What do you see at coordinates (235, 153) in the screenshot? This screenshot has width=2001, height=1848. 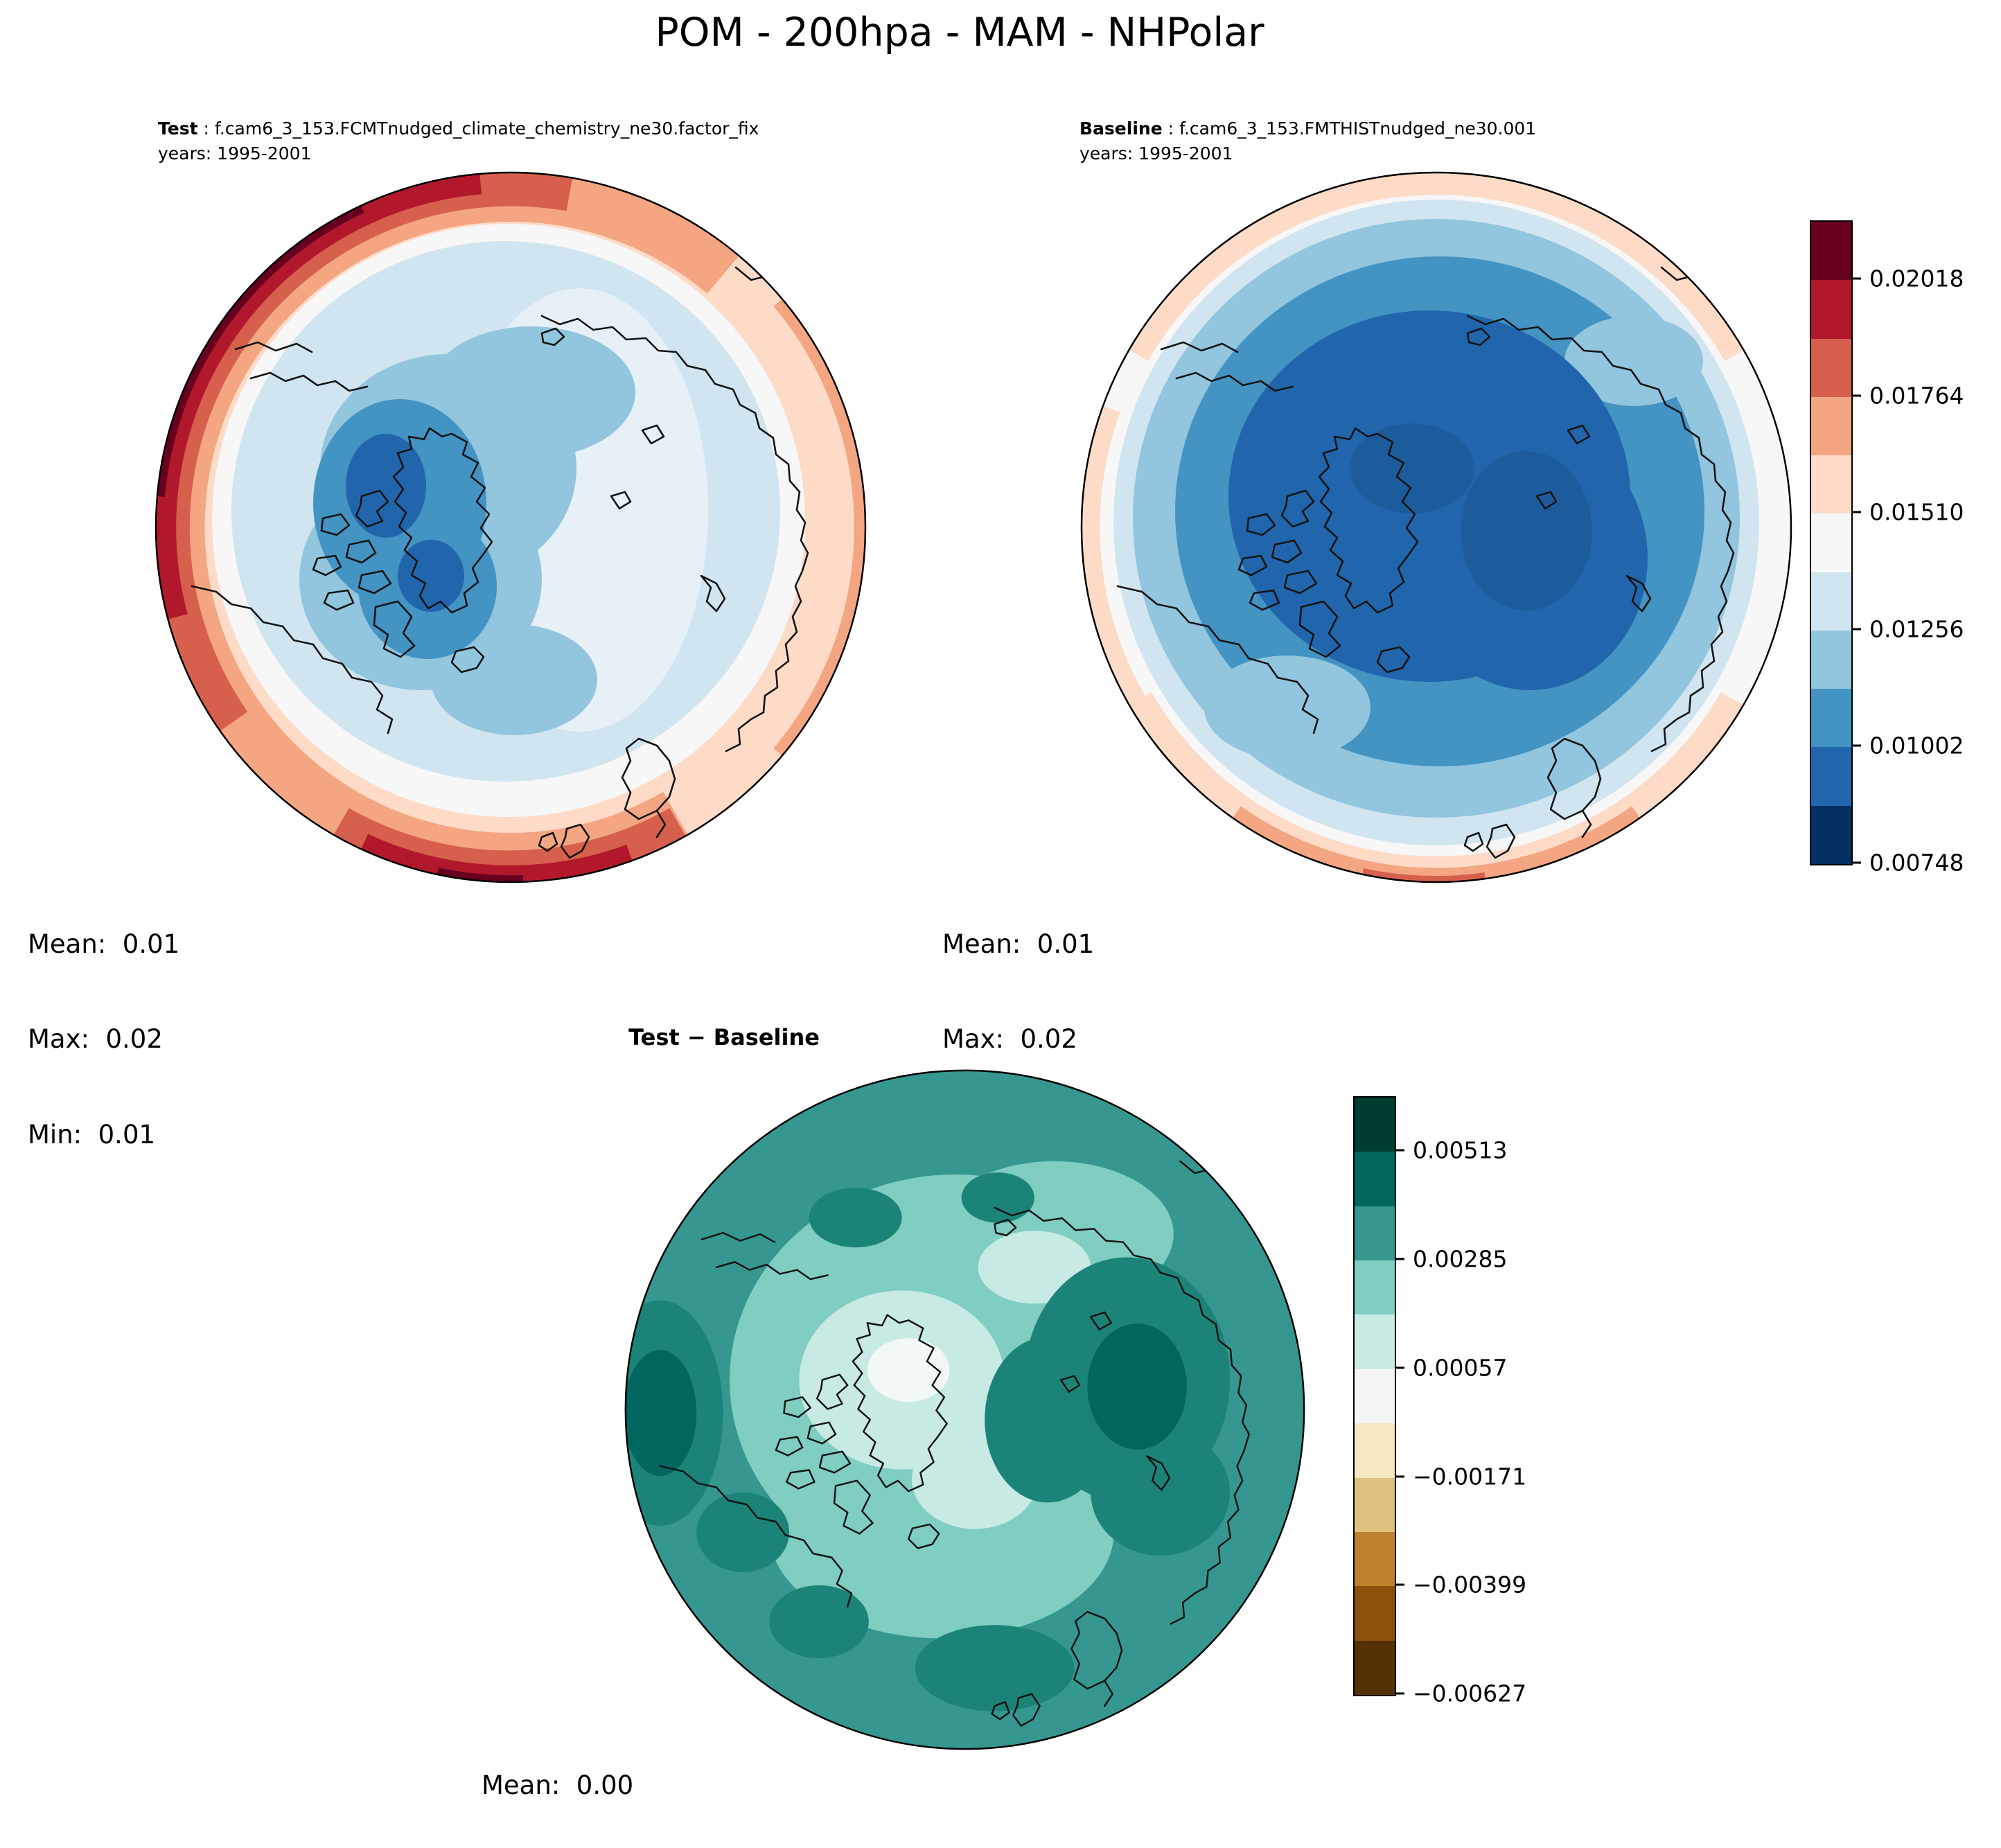 I see `test-panel-years: years: 1995-2001` at bounding box center [235, 153].